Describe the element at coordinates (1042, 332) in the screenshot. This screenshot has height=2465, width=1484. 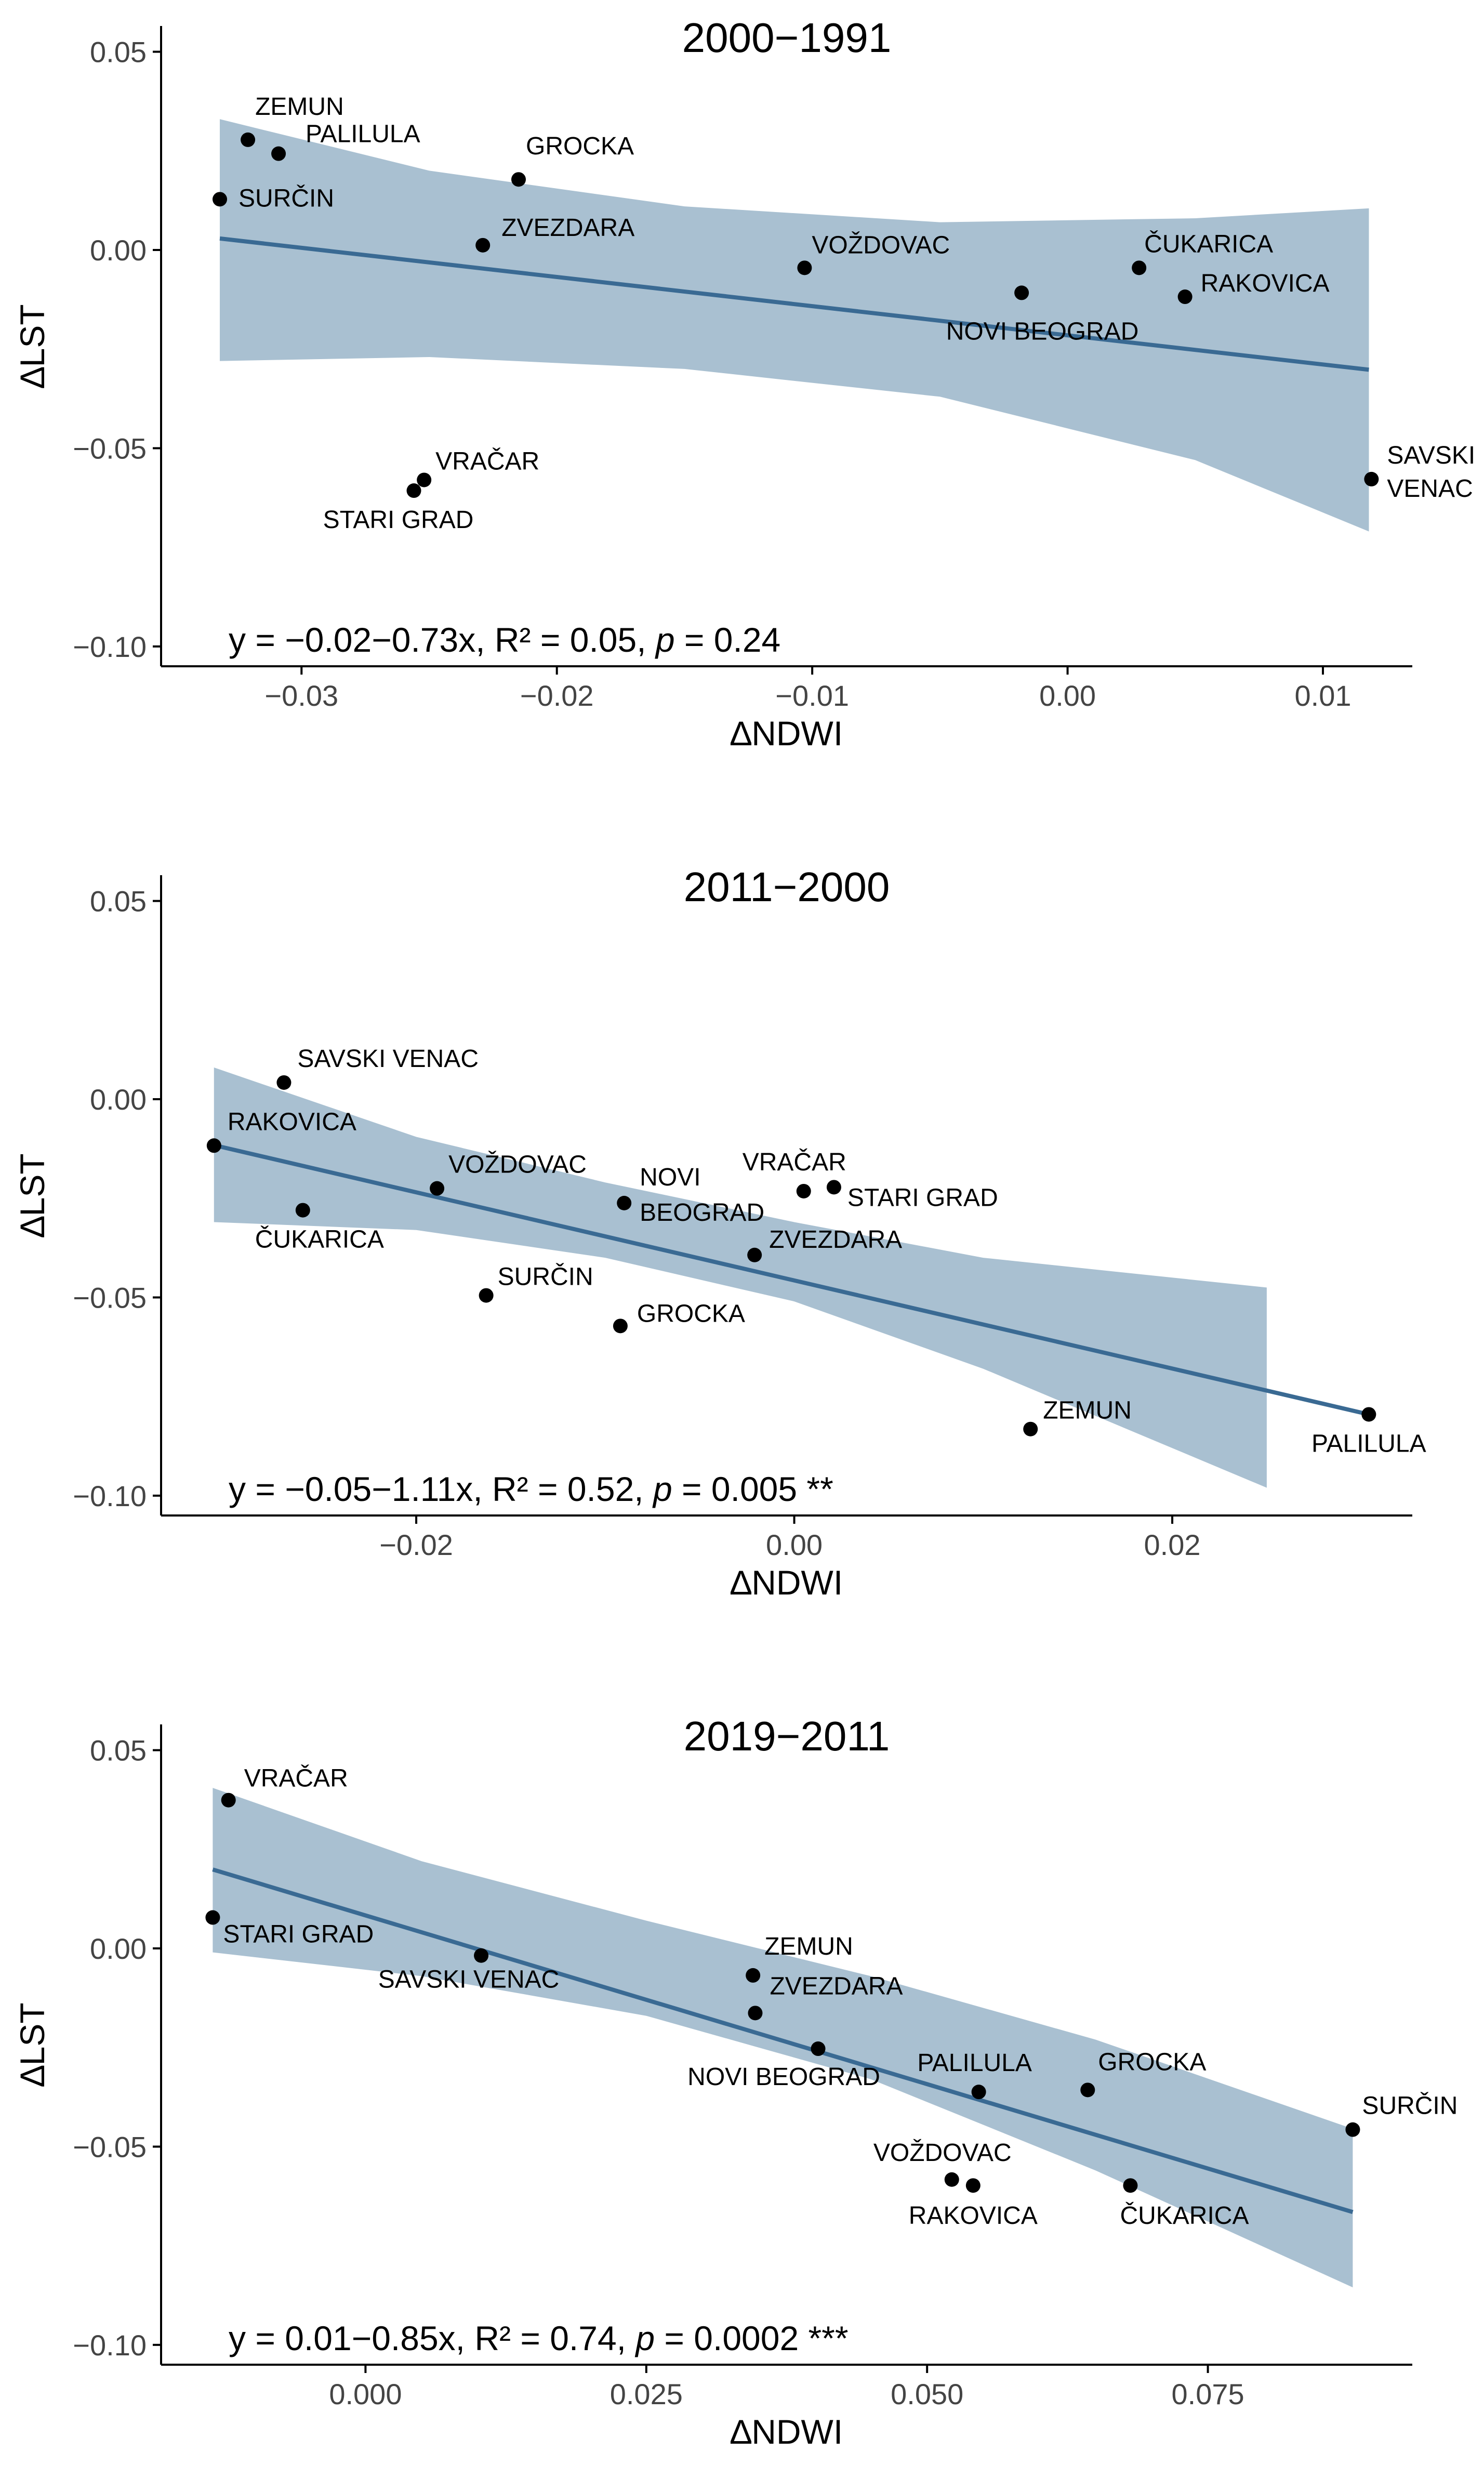
I see `point-label: NOVI BEOGRAD` at that location.